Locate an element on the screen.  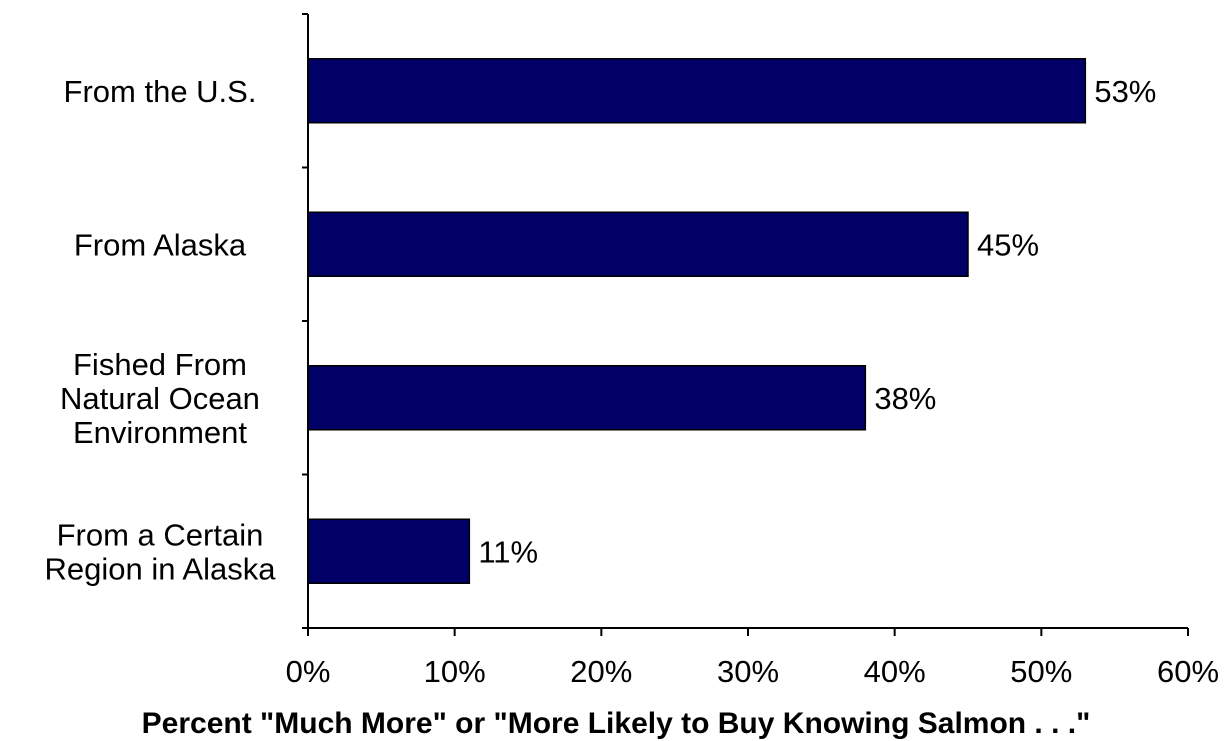
x-tick-label: 10% is located at coordinates (455, 671).